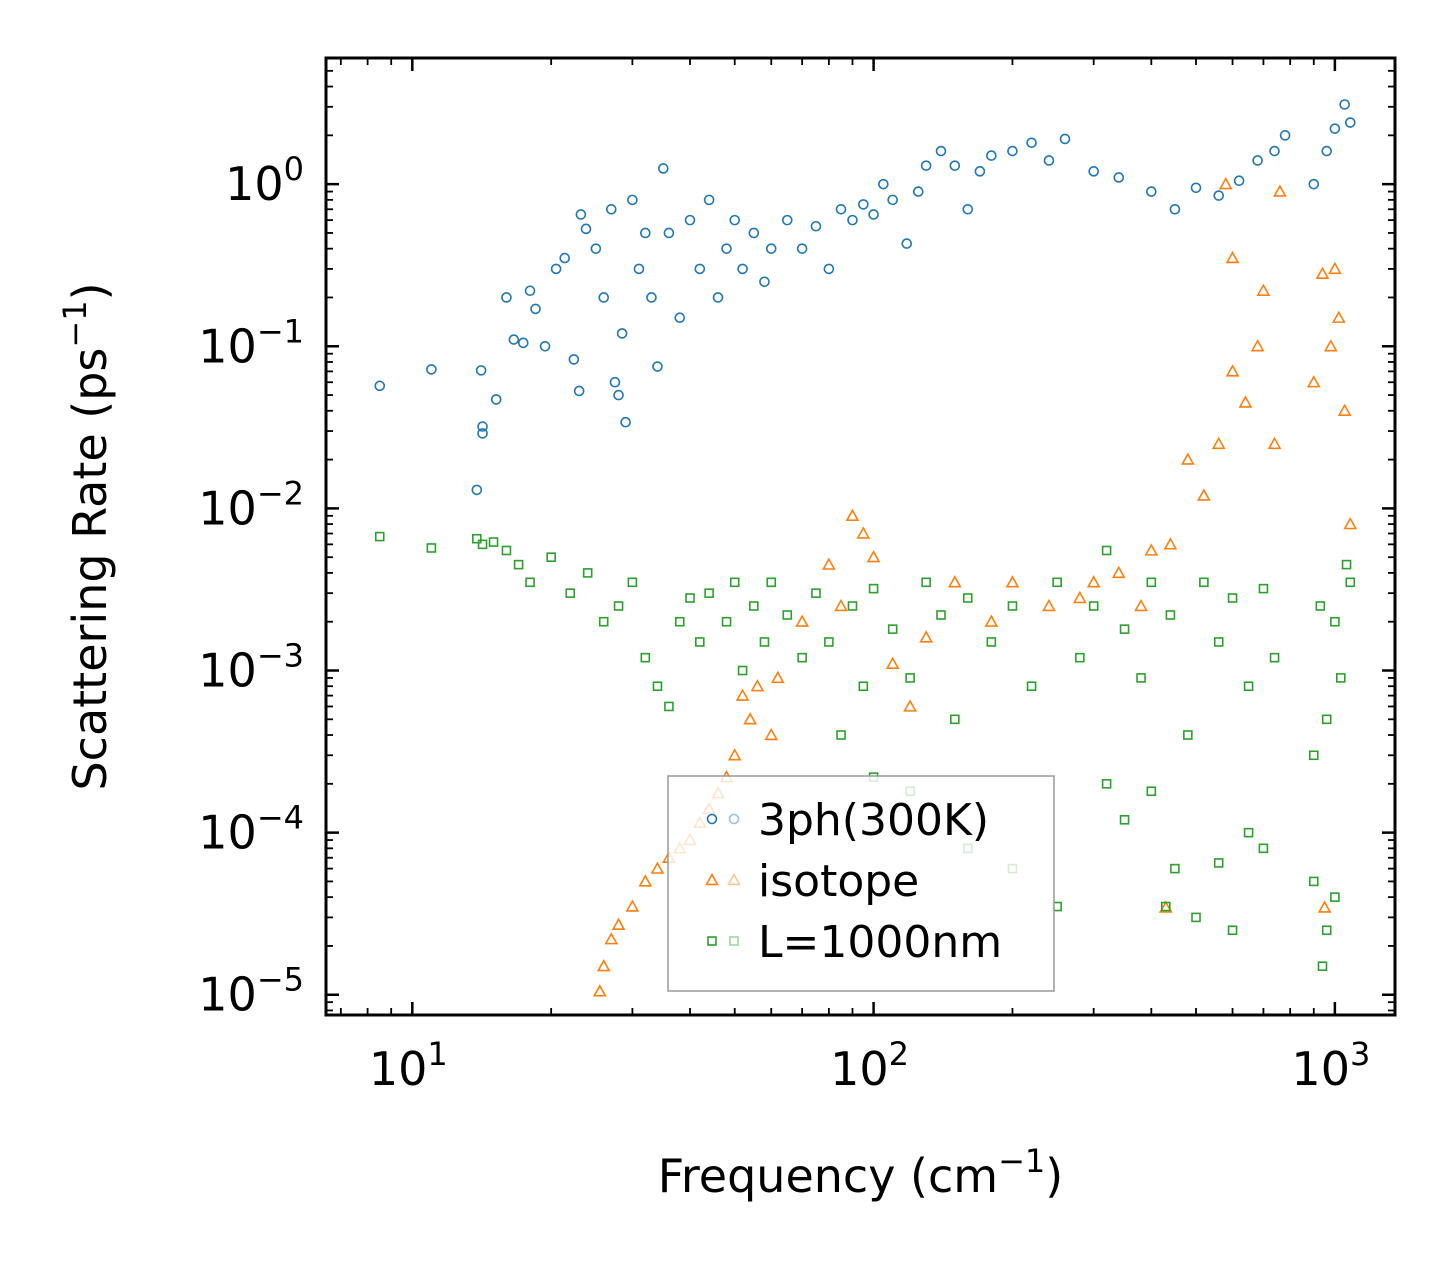 The height and width of the screenshot is (1265, 1455). I want to click on y-tick-label: 10⁻³, so click(251, 667).